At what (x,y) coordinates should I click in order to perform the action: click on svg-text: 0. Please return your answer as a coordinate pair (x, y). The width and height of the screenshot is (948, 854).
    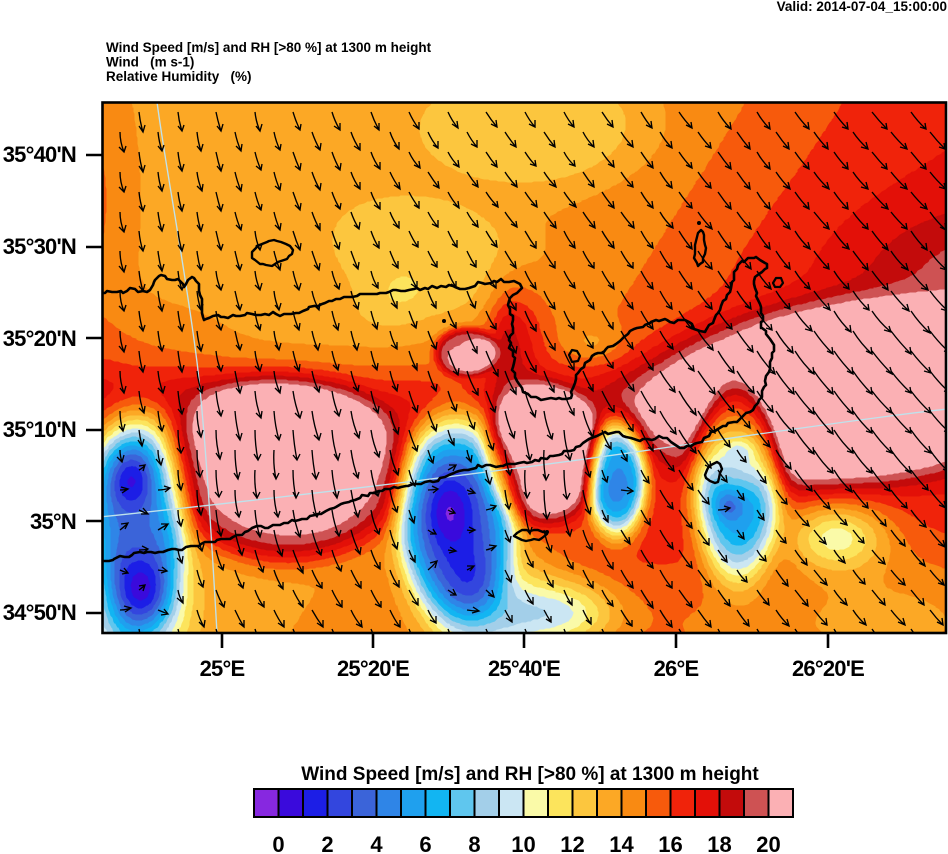
    Looking at the image, I should click on (278, 843).